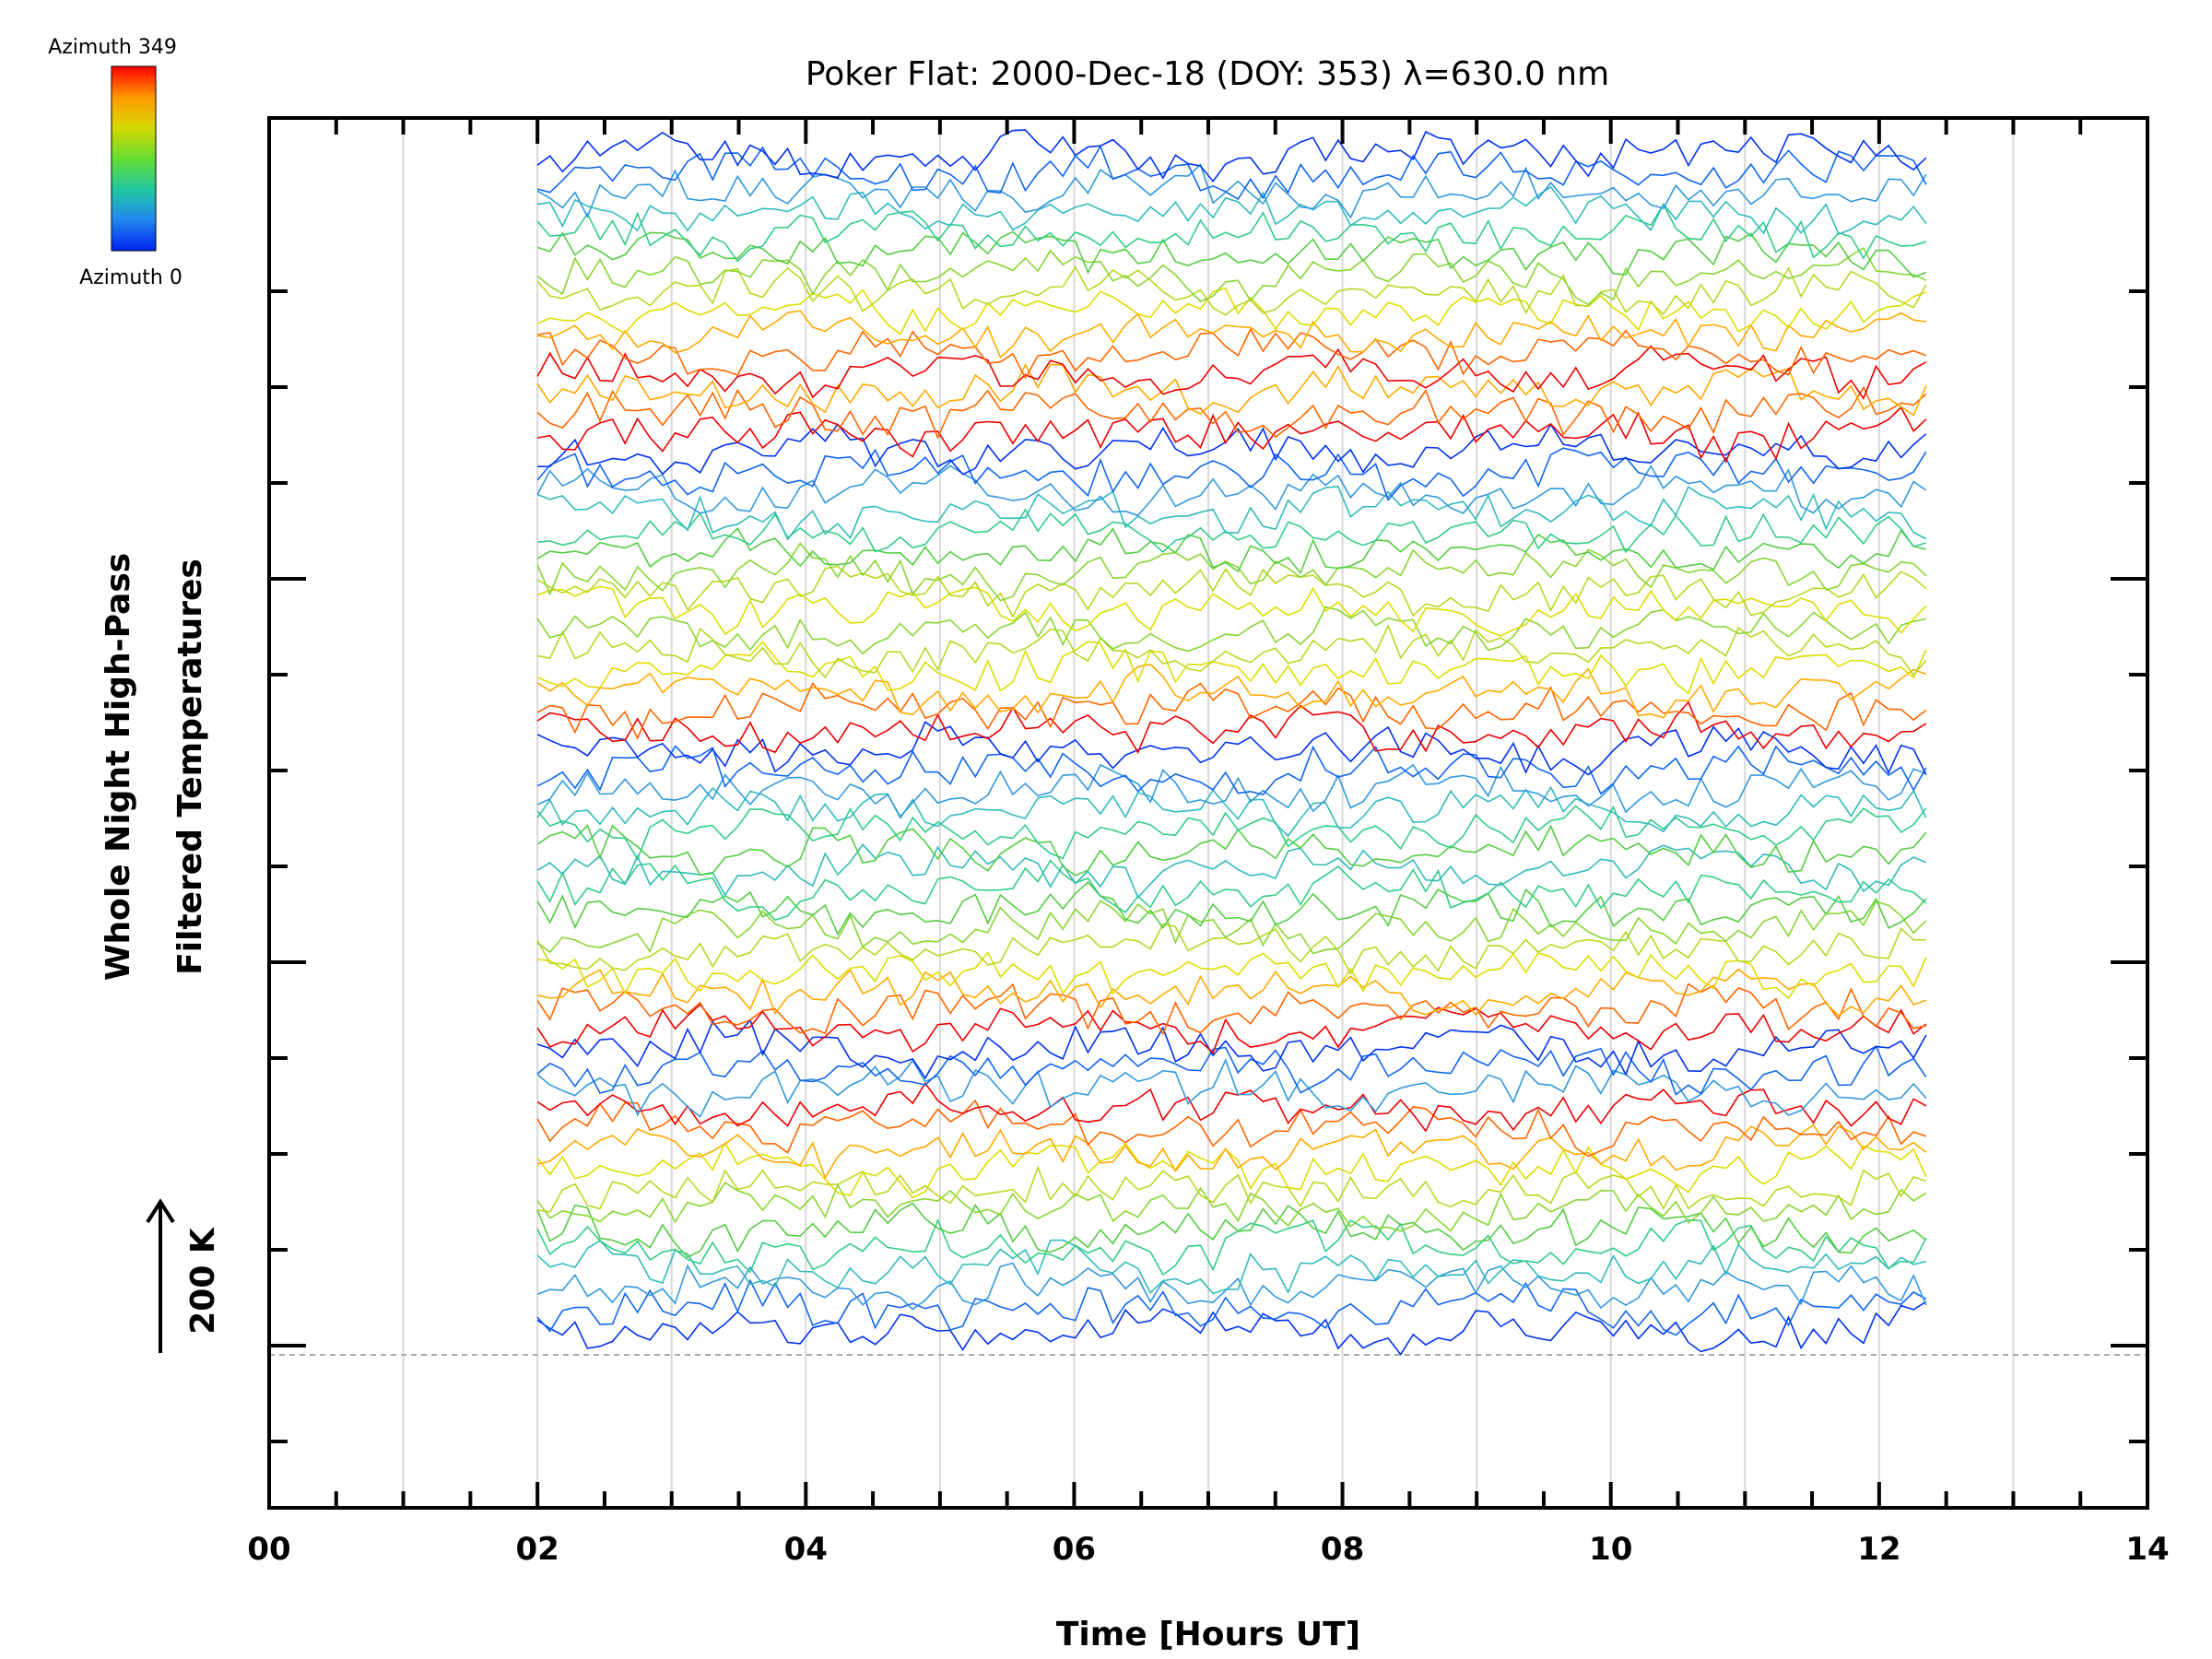 This screenshot has height=1659, width=2212. Describe the element at coordinates (1342, 1549) in the screenshot. I see `x-tick-label: 08` at that location.